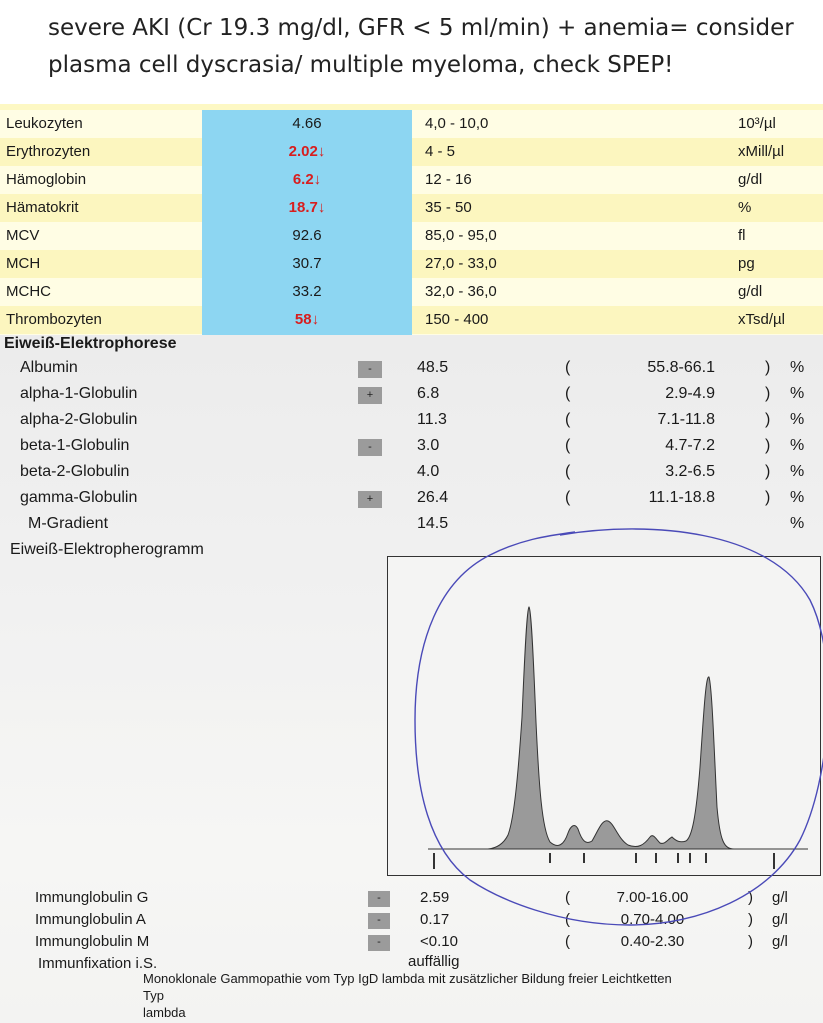  Describe the element at coordinates (307, 263) in the screenshot. I see `test-value: 30.7` at that location.